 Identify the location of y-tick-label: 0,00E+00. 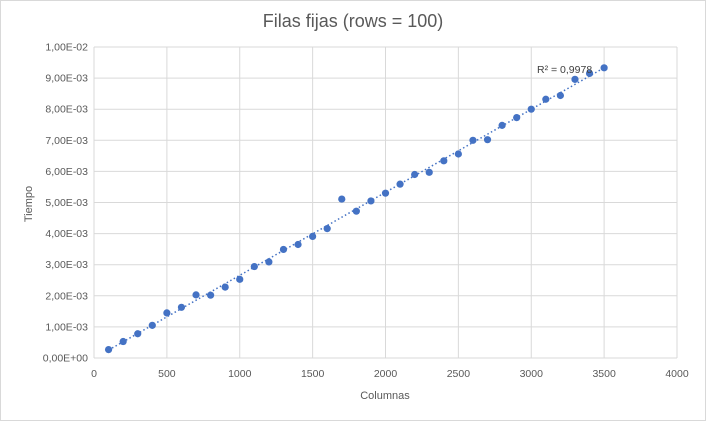
(65, 359).